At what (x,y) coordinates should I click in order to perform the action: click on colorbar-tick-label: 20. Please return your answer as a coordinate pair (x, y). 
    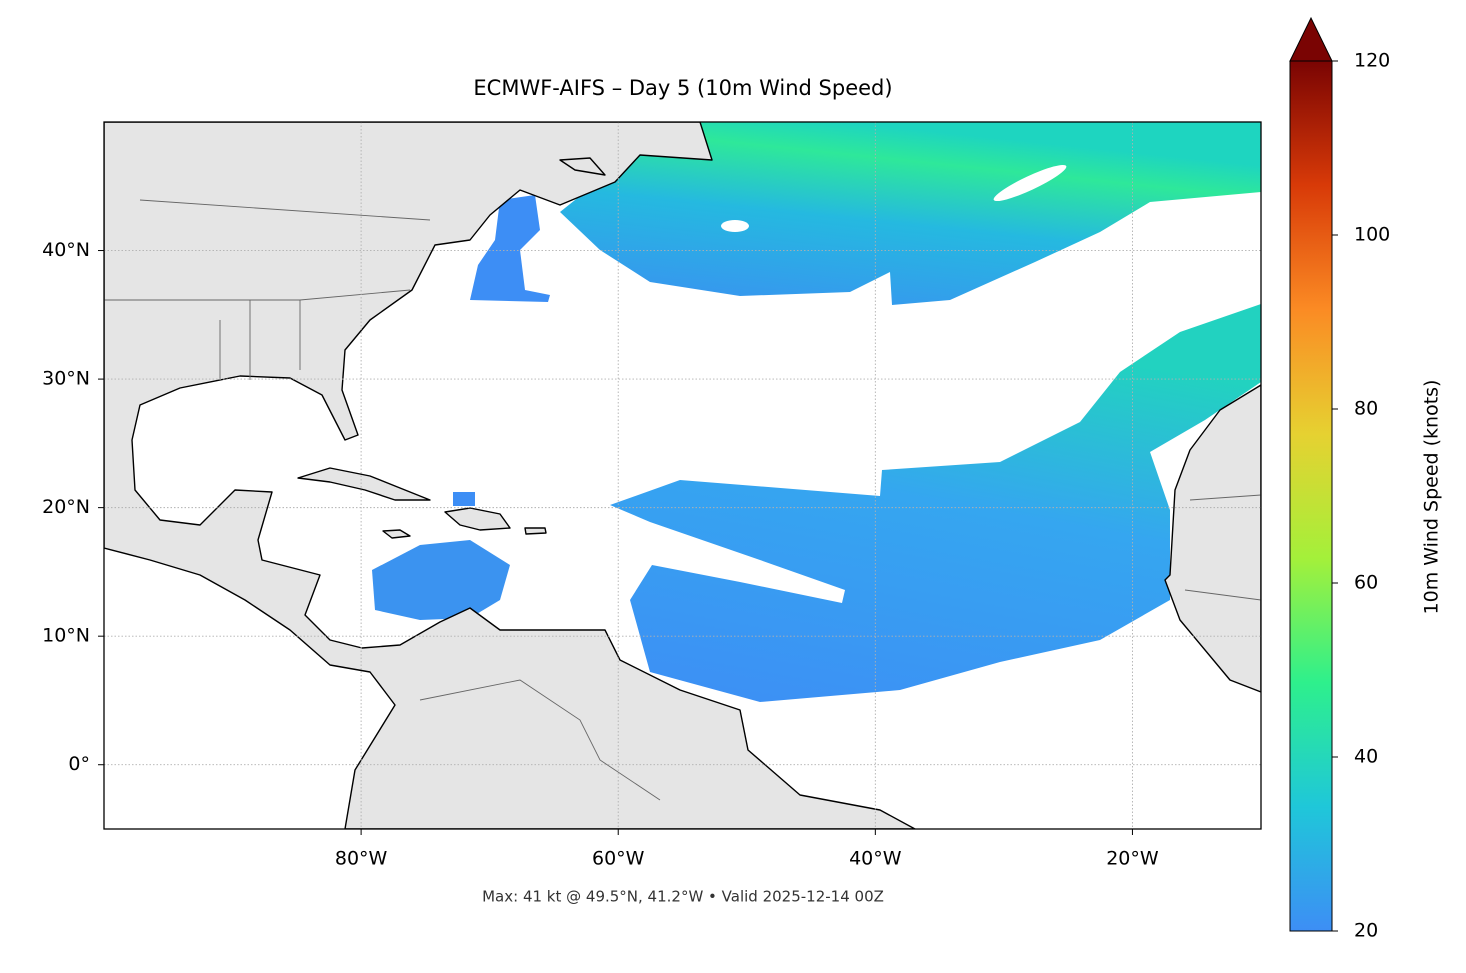
    Looking at the image, I should click on (1366, 931).